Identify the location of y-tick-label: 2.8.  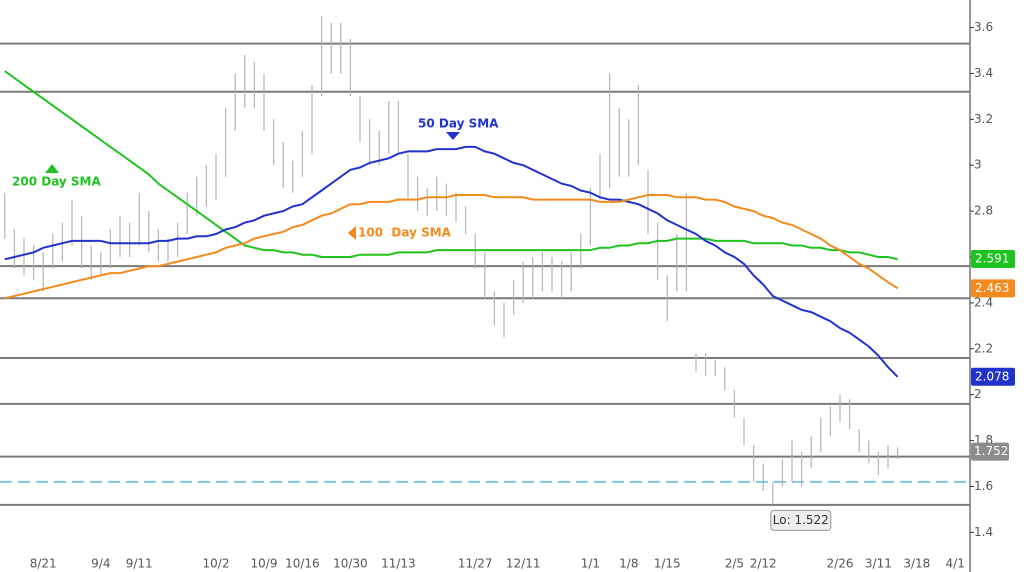
(983, 211).